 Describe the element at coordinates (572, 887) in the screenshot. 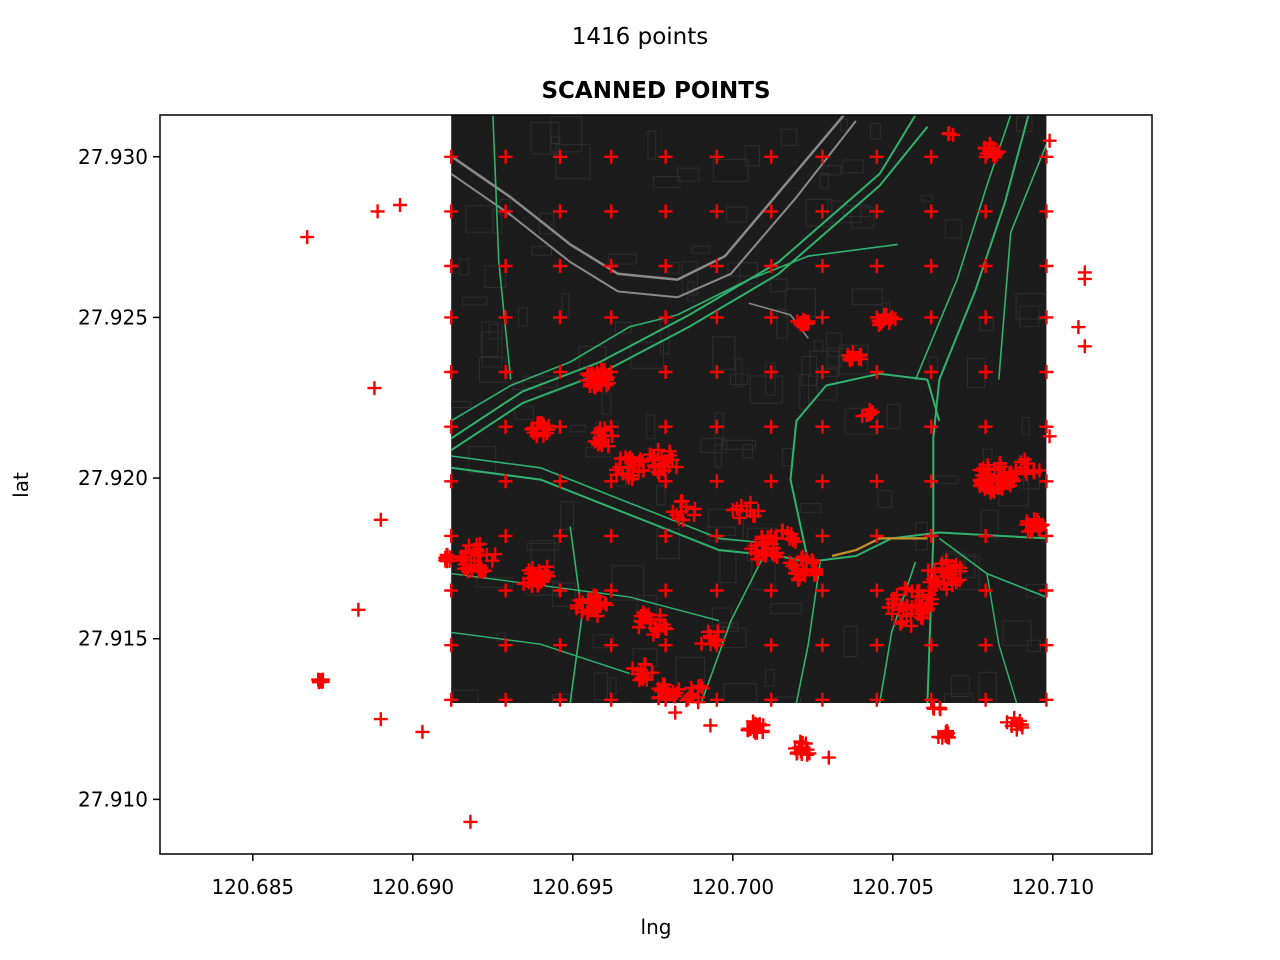

I see `x-tick-label: 120.695` at that location.